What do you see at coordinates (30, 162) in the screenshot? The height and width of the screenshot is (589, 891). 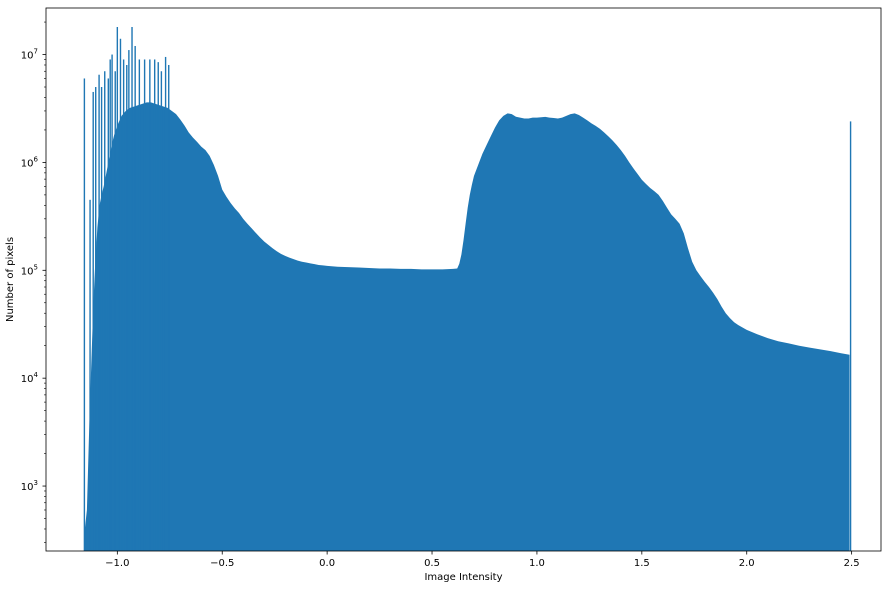 I see `y-tick-label: 10⁶` at bounding box center [30, 162].